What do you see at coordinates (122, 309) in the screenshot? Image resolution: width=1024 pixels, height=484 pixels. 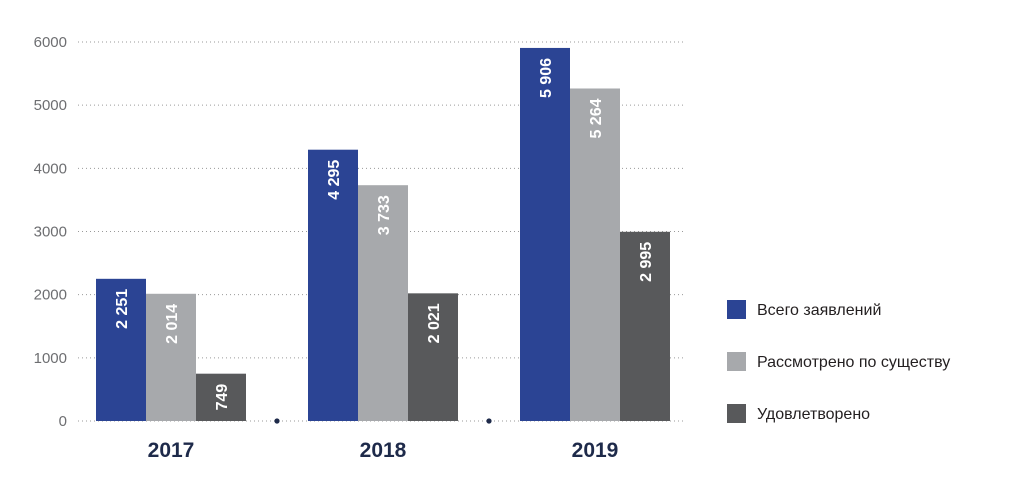 I see `data-label: 2 251` at bounding box center [122, 309].